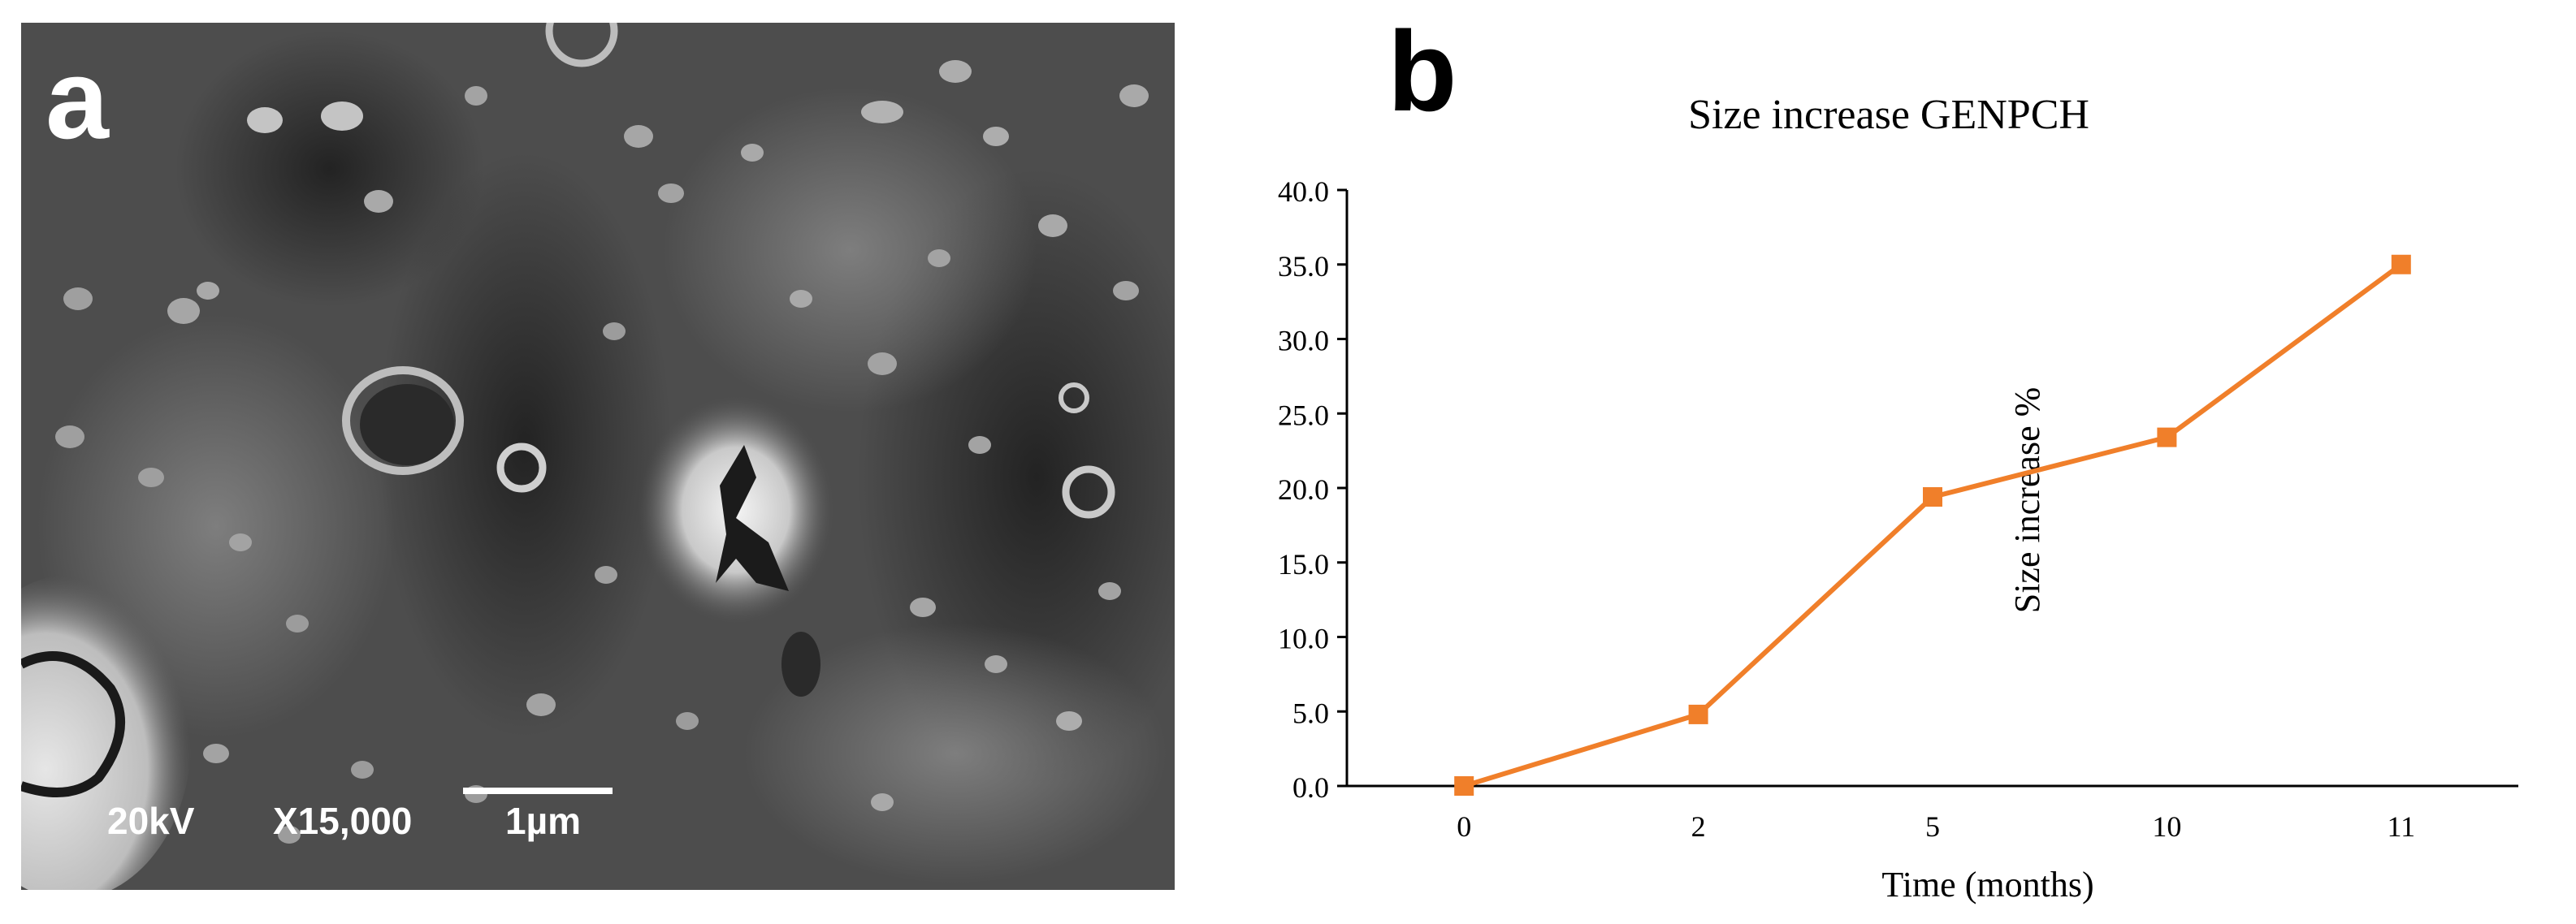 The image size is (2576, 924). What do you see at coordinates (1303, 341) in the screenshot?
I see `y-tick-label: 30.0` at bounding box center [1303, 341].